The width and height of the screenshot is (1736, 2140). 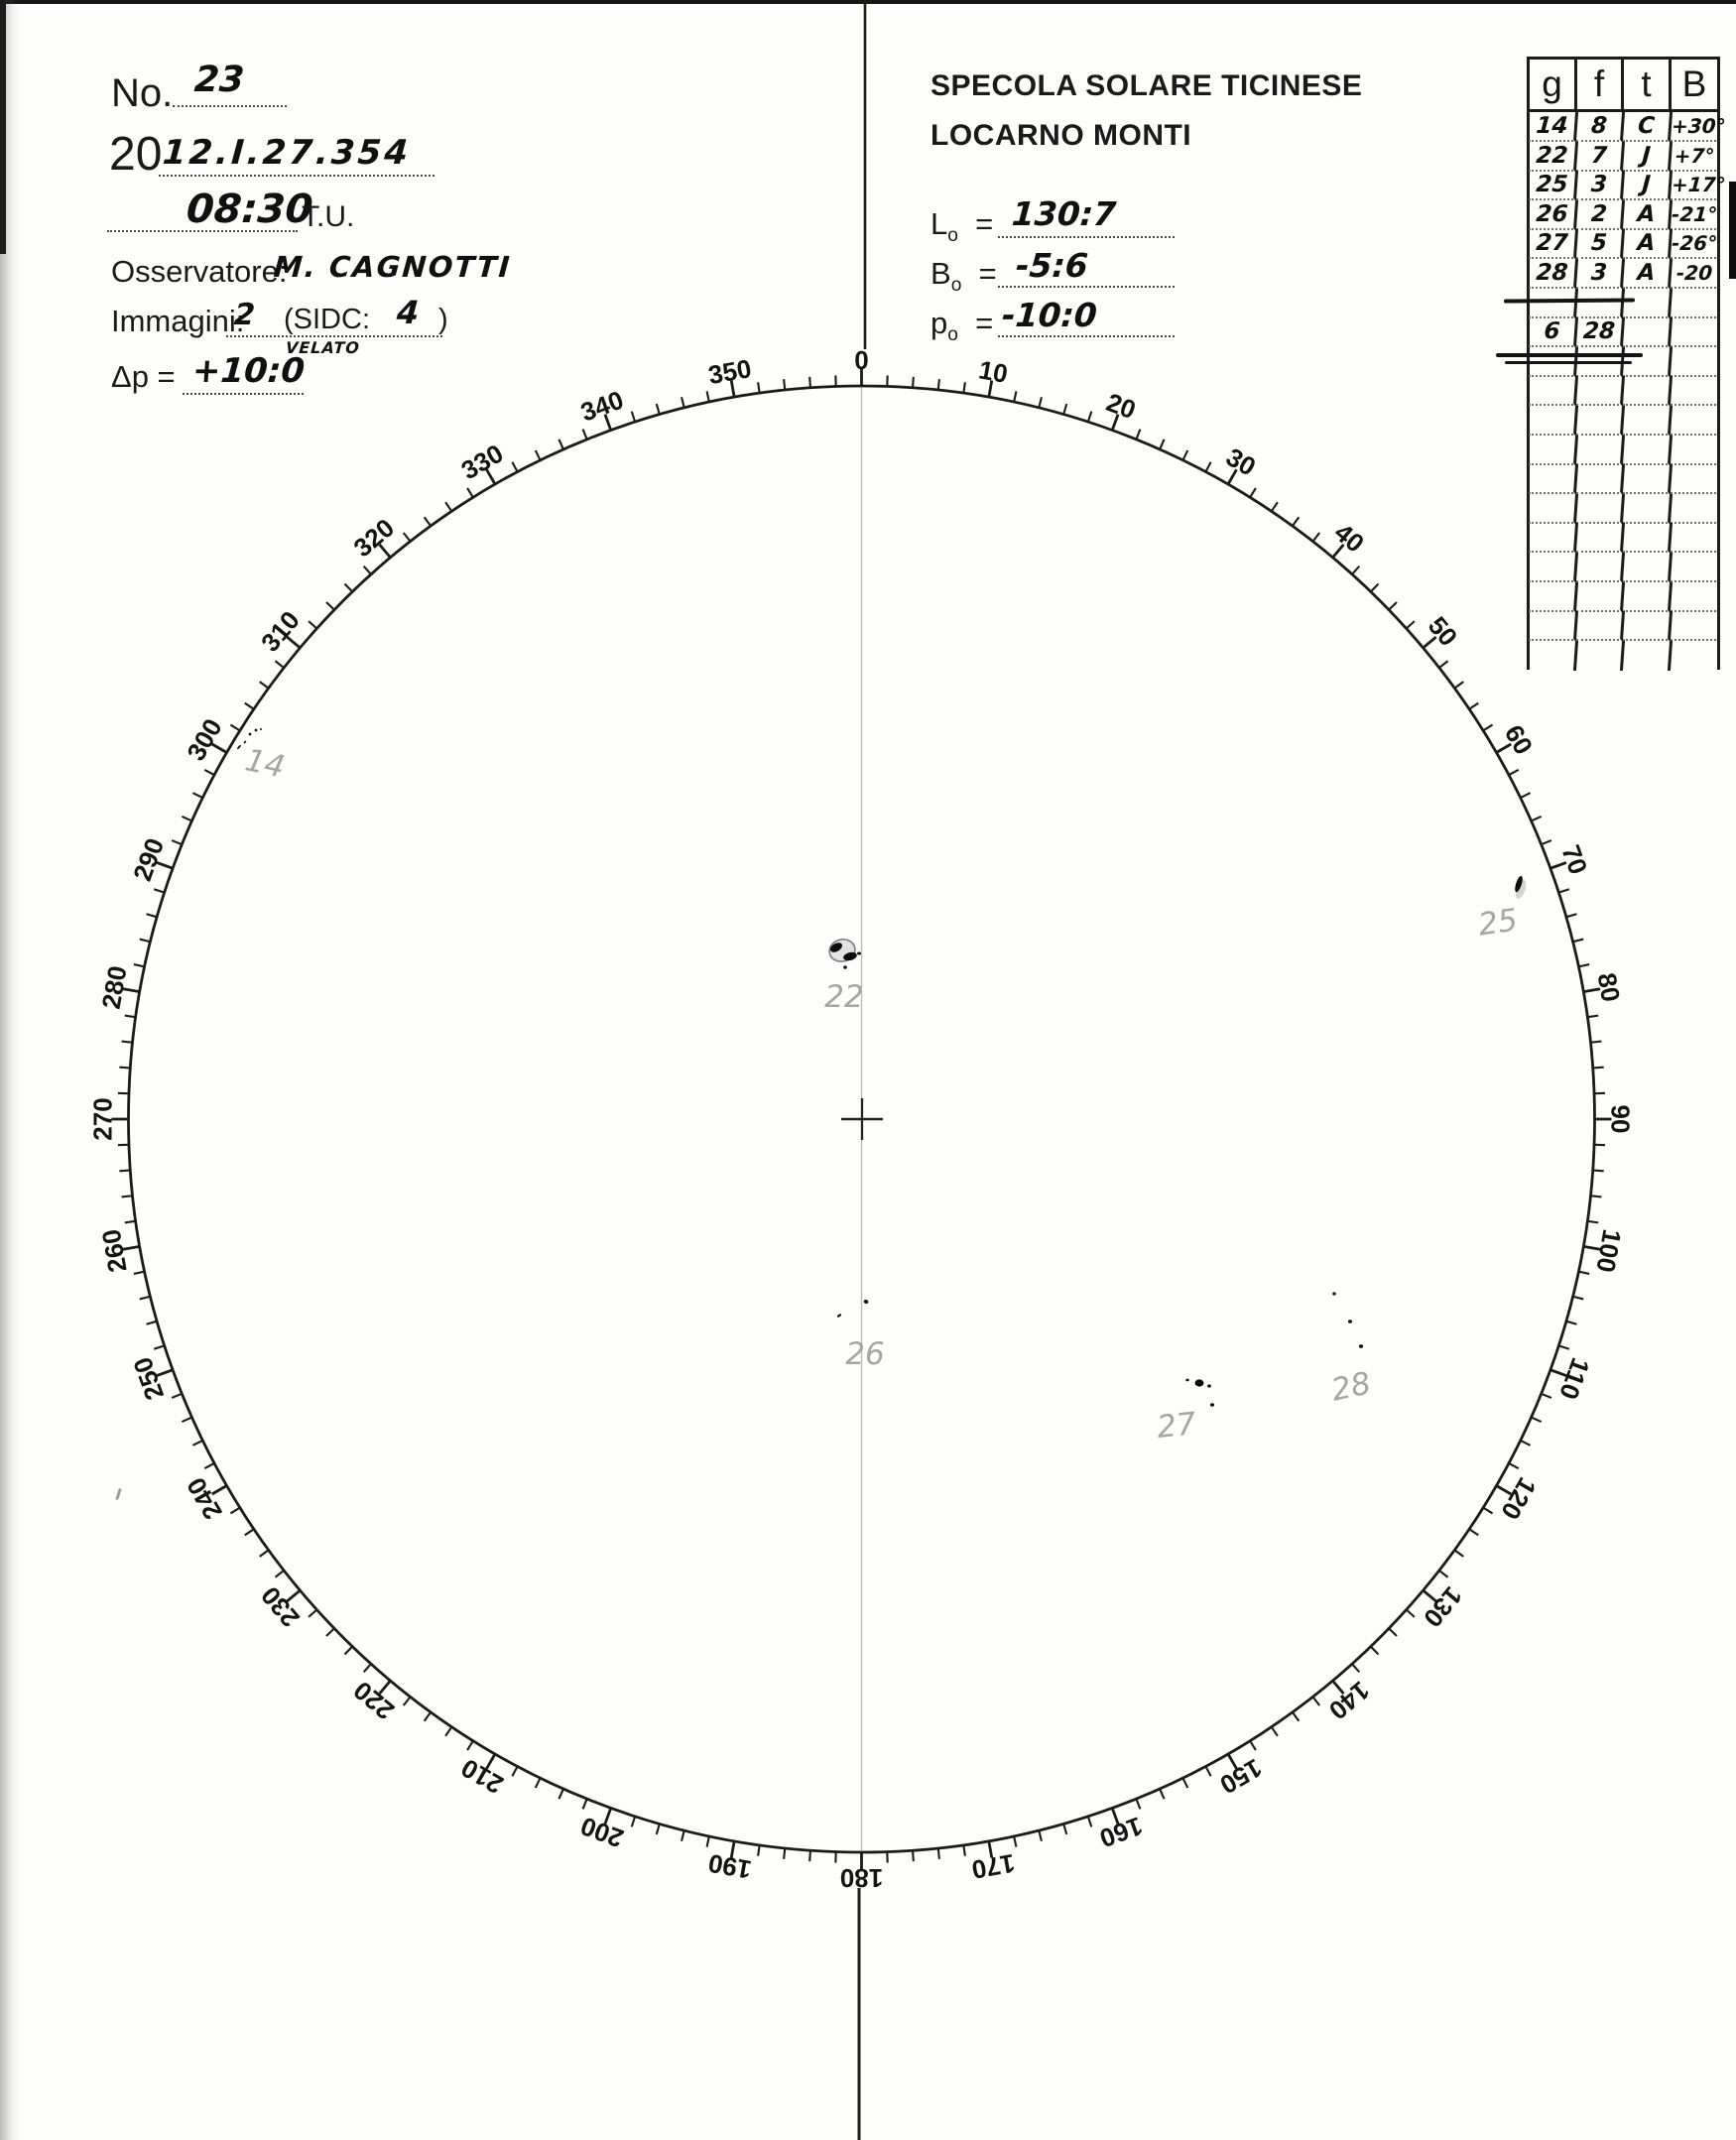 What do you see at coordinates (178, 321) in the screenshot?
I see `images-label: Immagini:` at bounding box center [178, 321].